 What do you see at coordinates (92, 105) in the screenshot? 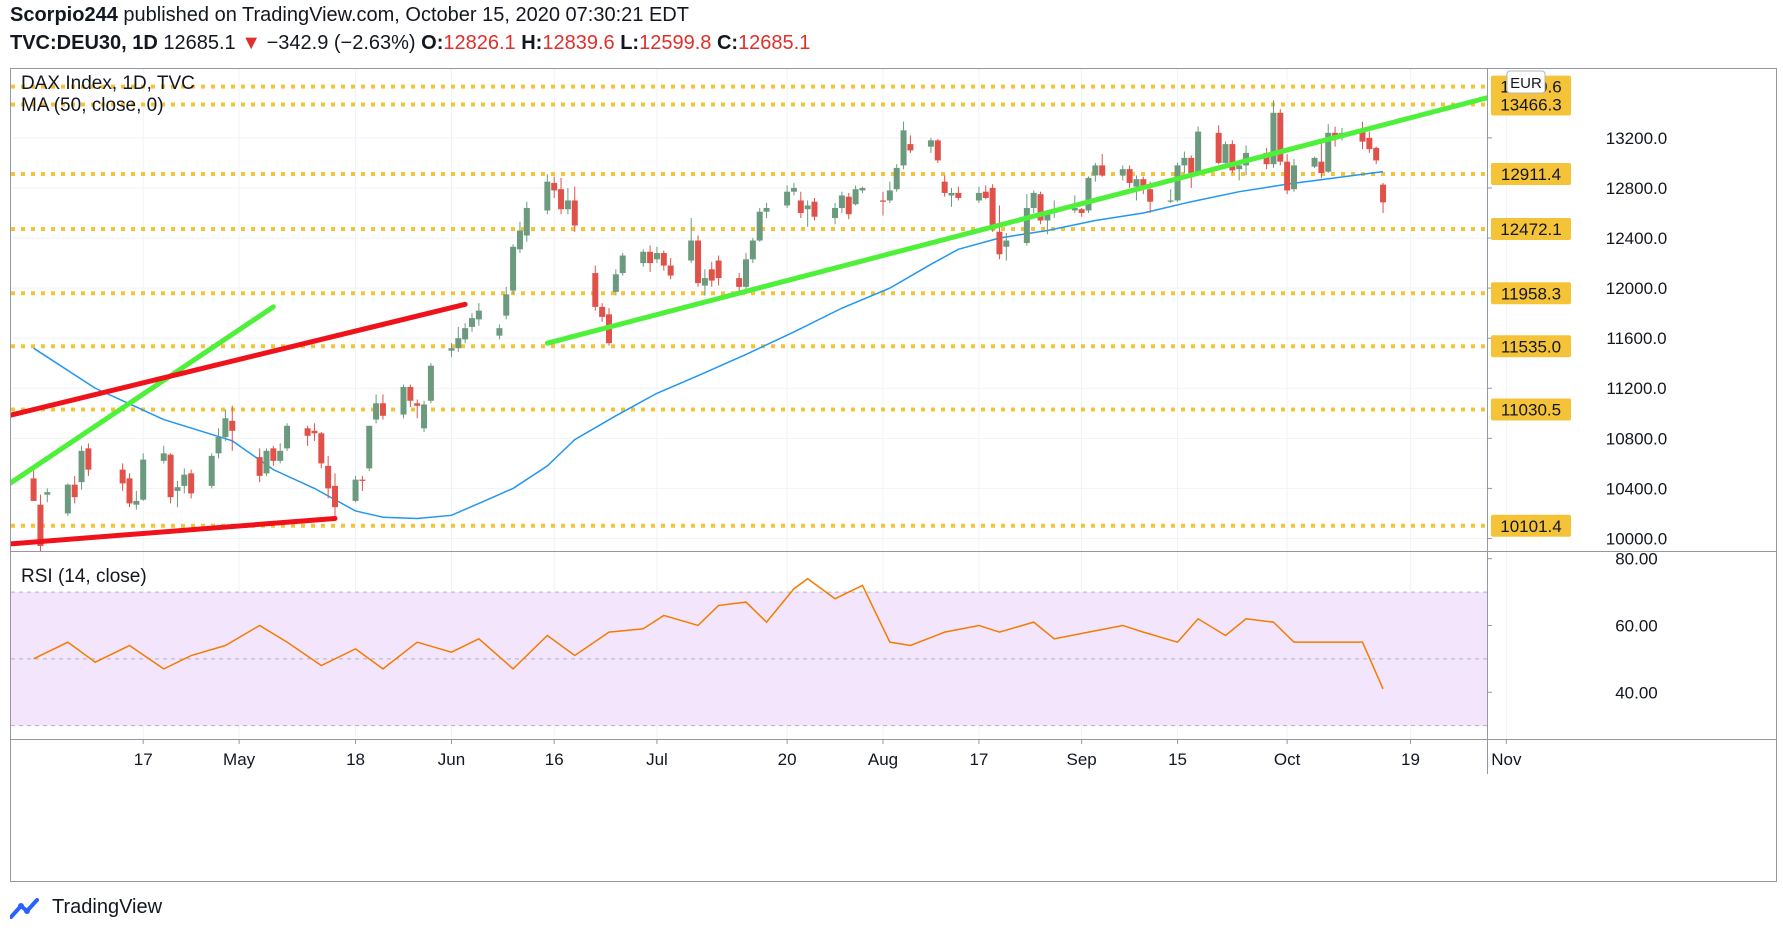
I see `ma-legend: MA (50, close, 0)` at bounding box center [92, 105].